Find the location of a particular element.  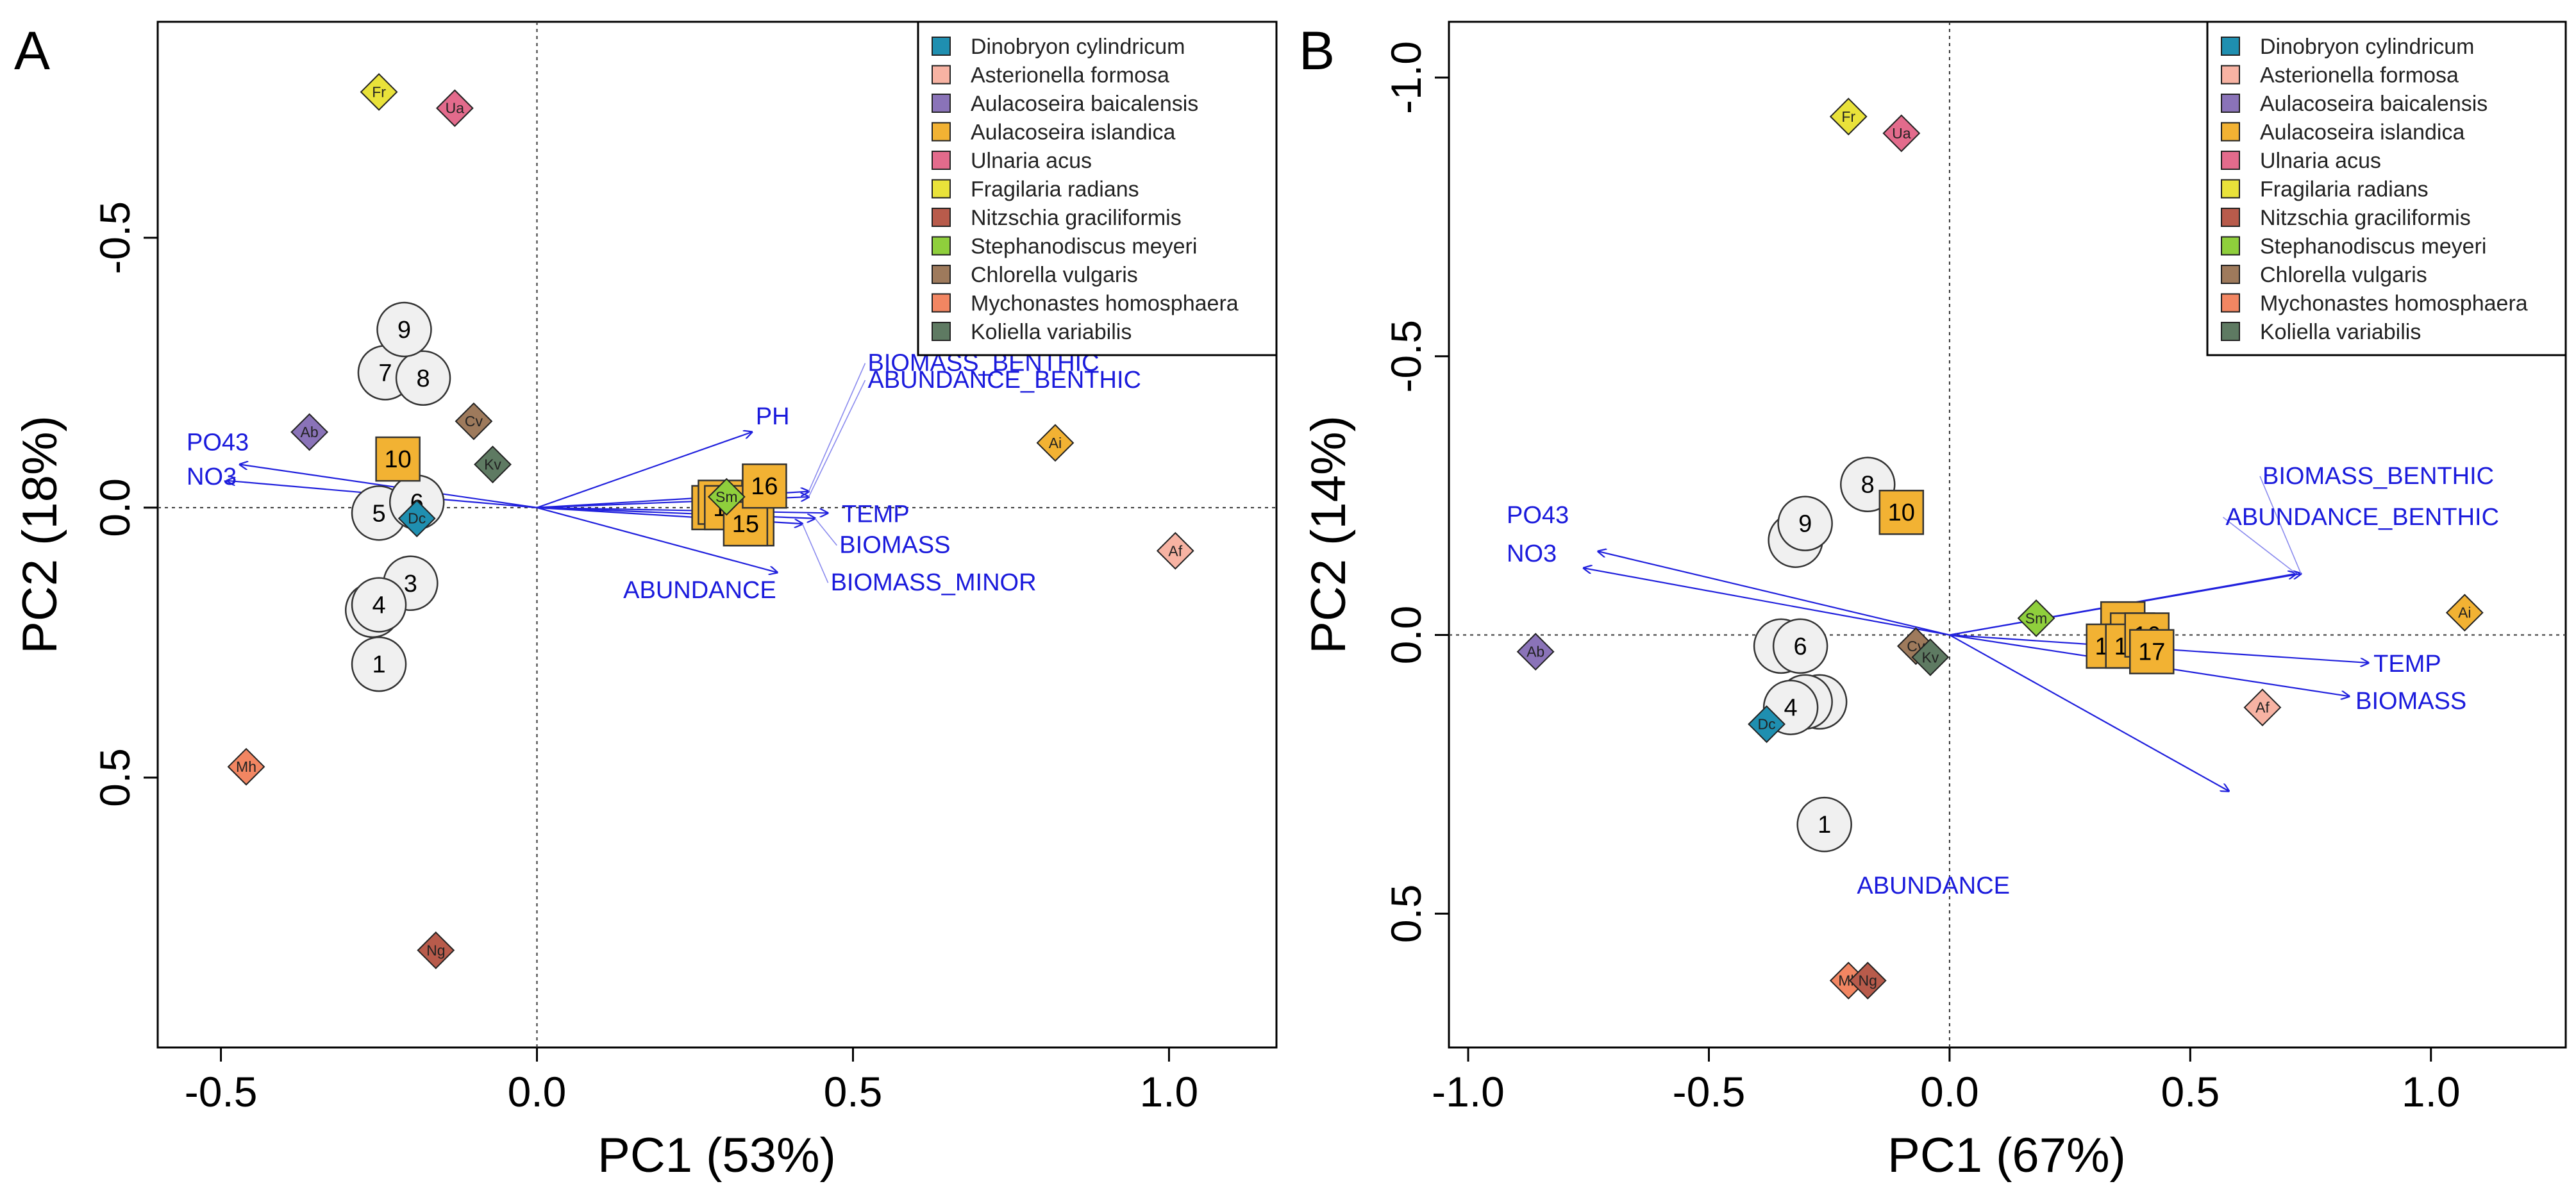

site-label: 8 is located at coordinates (423, 379).